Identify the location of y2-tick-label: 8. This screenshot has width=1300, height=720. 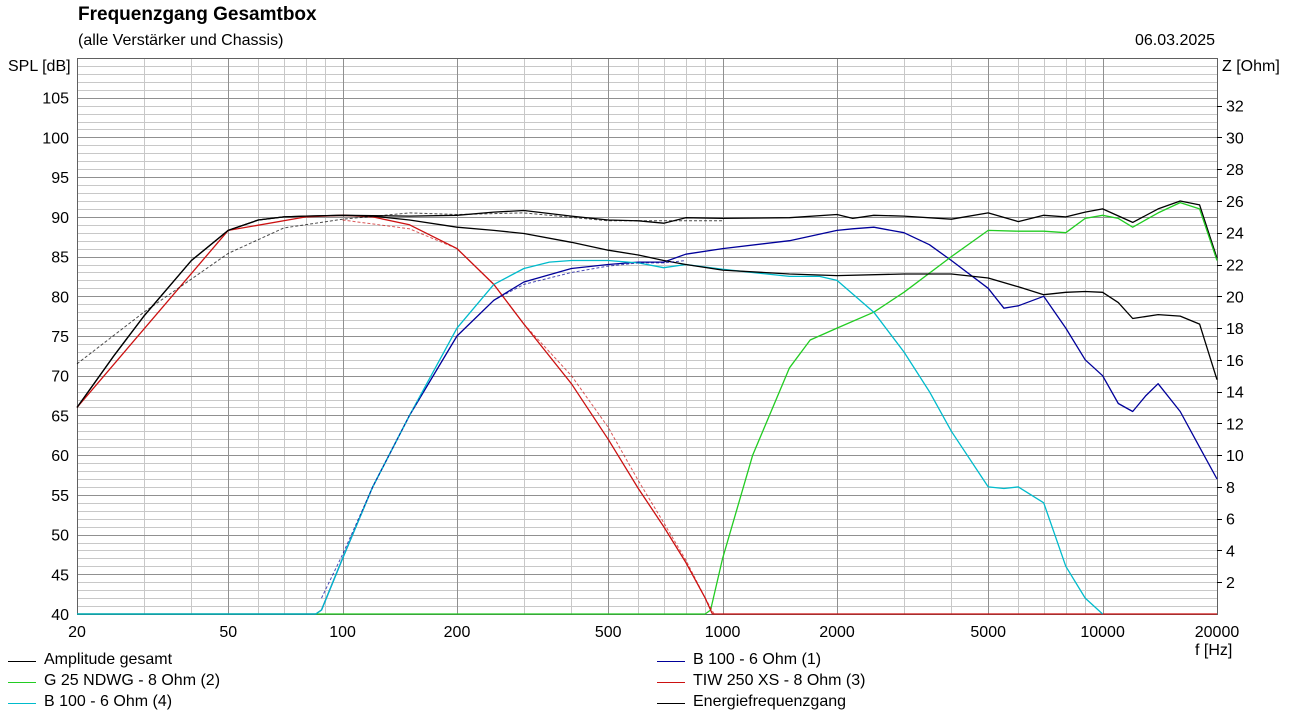
(1230, 488).